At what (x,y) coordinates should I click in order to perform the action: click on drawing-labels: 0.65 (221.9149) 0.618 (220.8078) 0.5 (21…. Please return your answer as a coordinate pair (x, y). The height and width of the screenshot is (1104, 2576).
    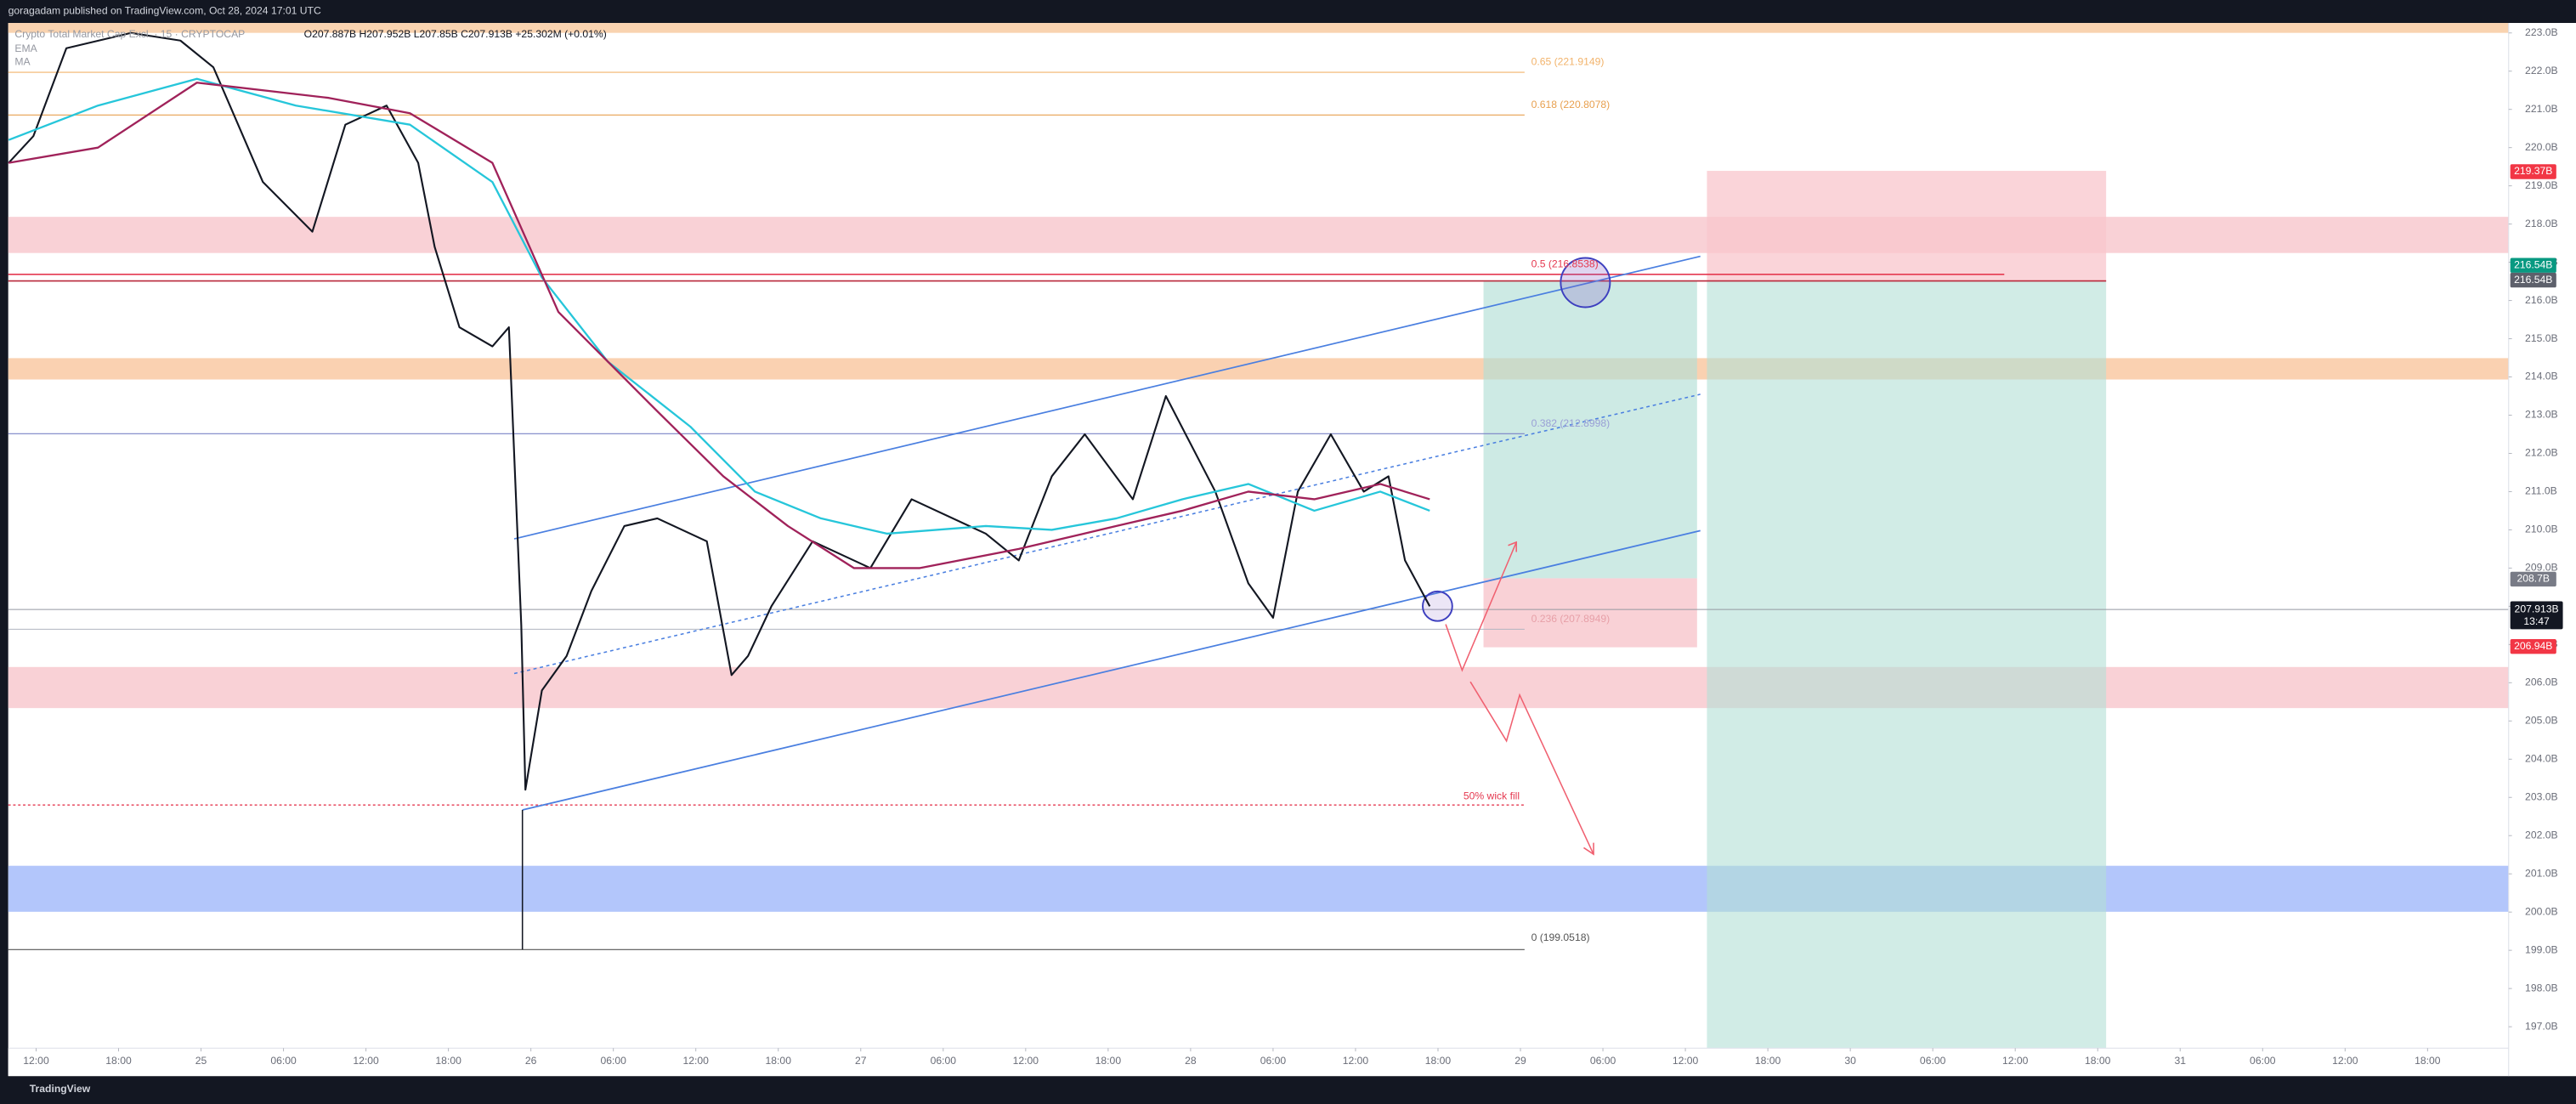
    Looking at the image, I should click on (1537, 499).